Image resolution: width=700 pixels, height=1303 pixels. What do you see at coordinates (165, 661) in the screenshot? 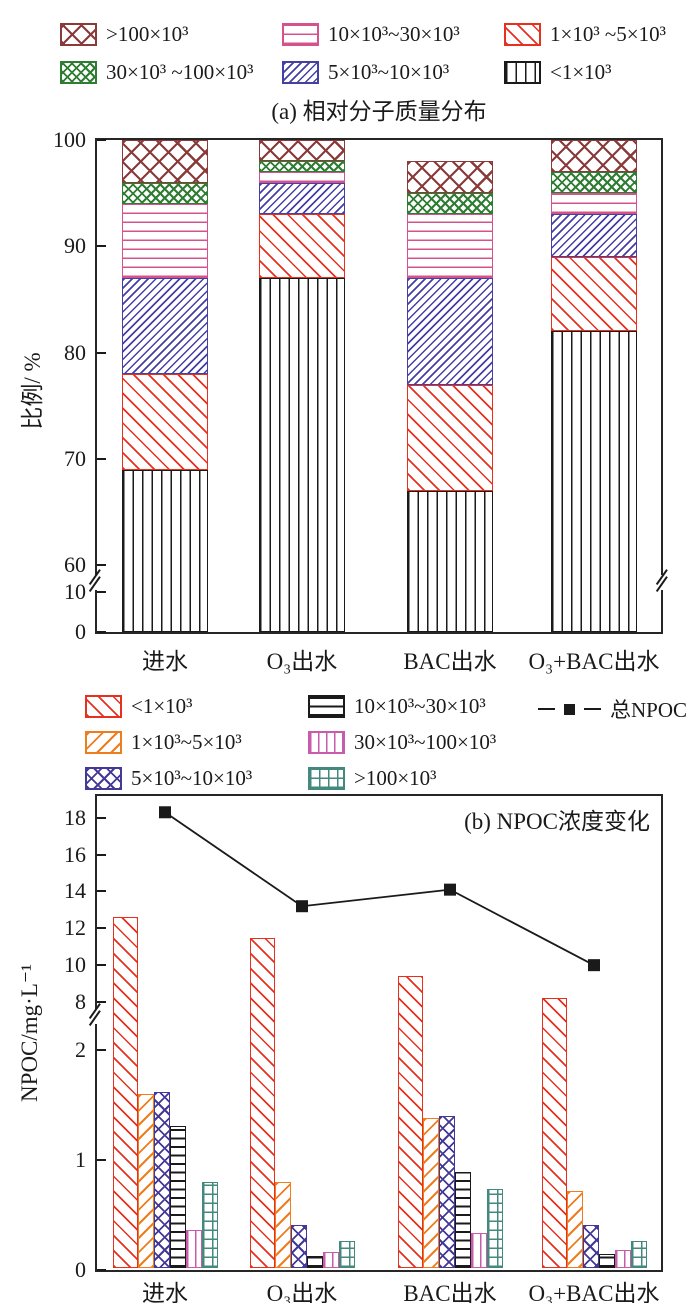
I see `x-category-label-a: 进水` at bounding box center [165, 661].